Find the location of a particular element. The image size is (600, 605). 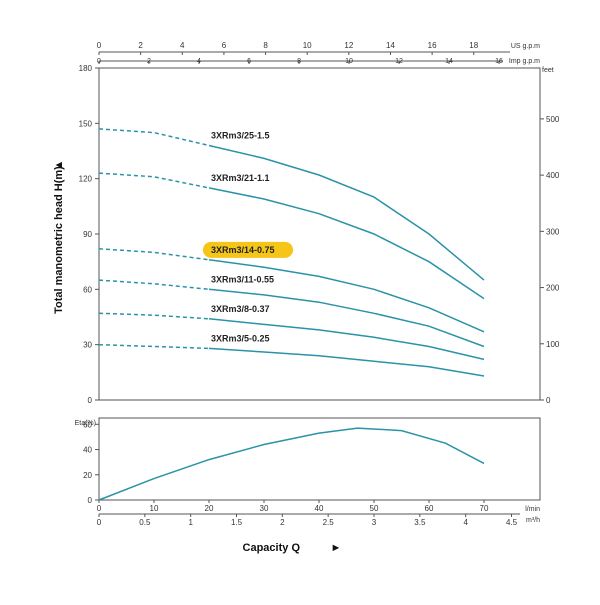

feet-tick-label: 500 is located at coordinates (553, 119).